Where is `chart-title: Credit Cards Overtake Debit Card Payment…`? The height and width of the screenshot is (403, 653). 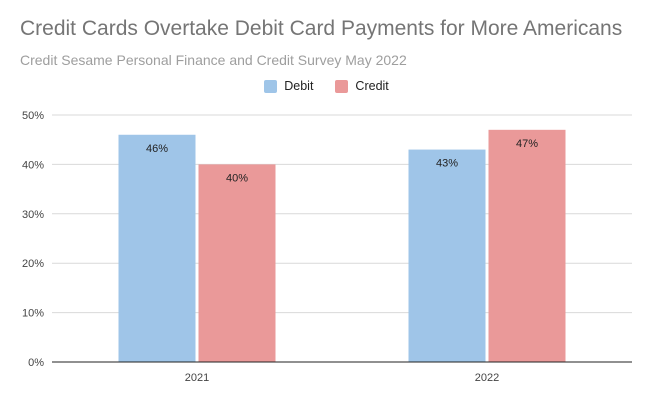
chart-title: Credit Cards Overtake Debit Card Payment… is located at coordinates (321, 28).